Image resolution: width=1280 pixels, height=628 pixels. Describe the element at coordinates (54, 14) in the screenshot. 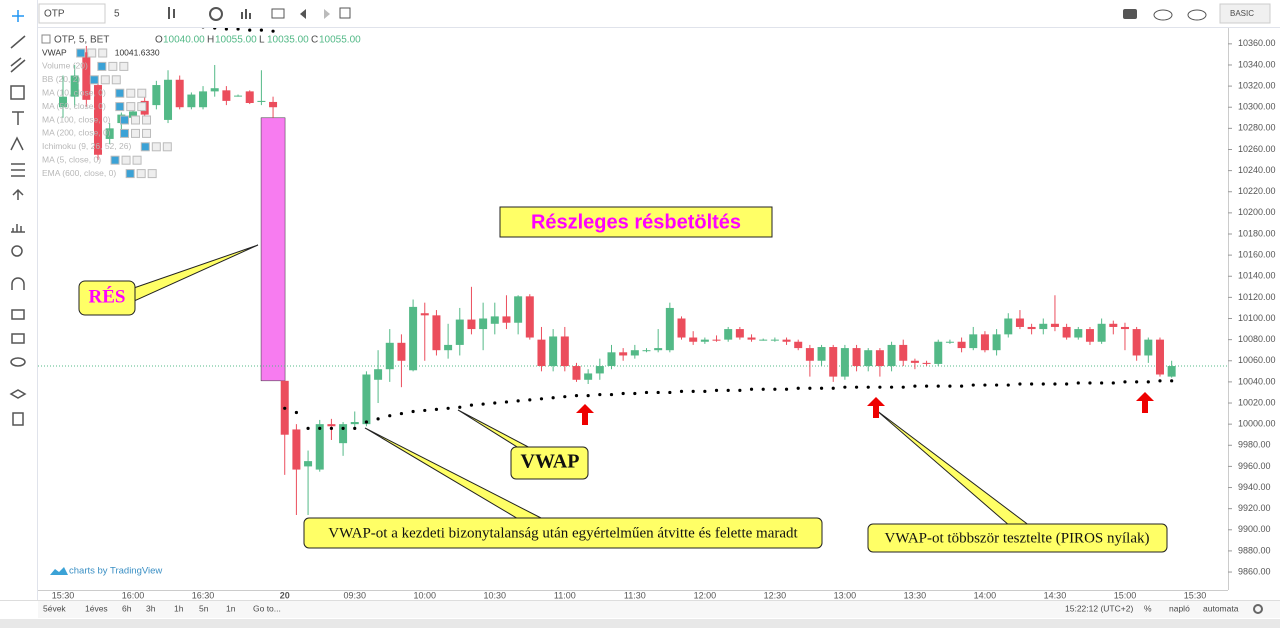

I see `symbol: OTP` at that location.